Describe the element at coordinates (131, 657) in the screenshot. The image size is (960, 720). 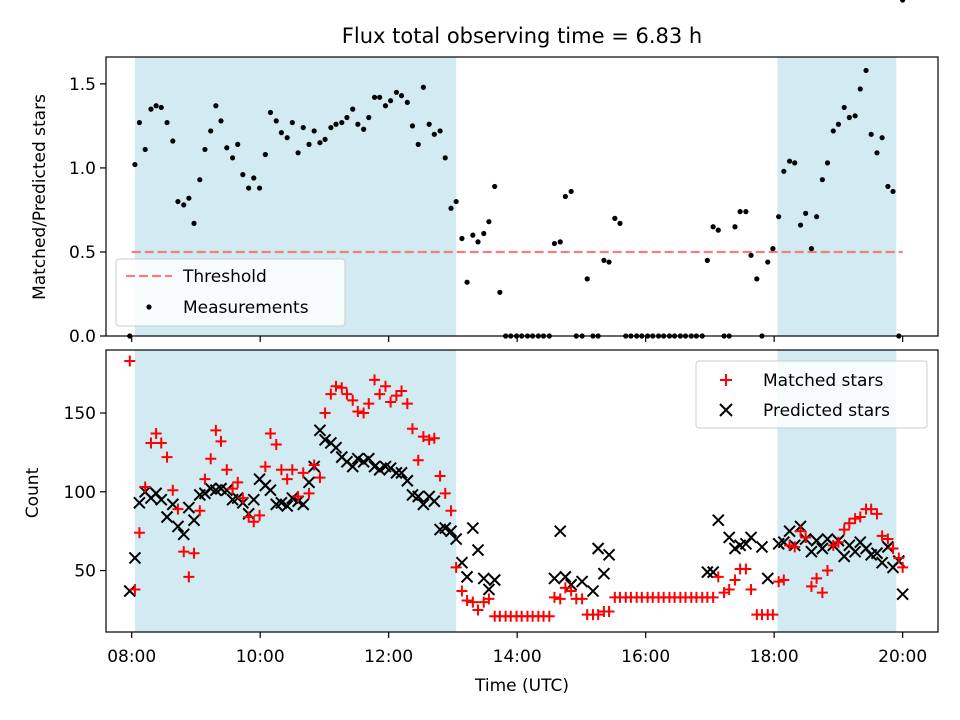
I see `x-tick-label: 08:00` at that location.